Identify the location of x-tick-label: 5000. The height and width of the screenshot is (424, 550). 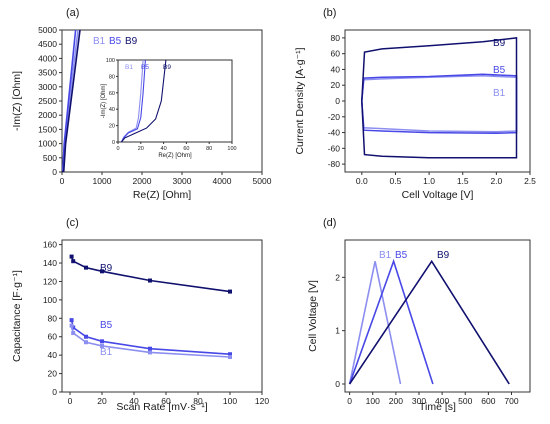
(262, 181).